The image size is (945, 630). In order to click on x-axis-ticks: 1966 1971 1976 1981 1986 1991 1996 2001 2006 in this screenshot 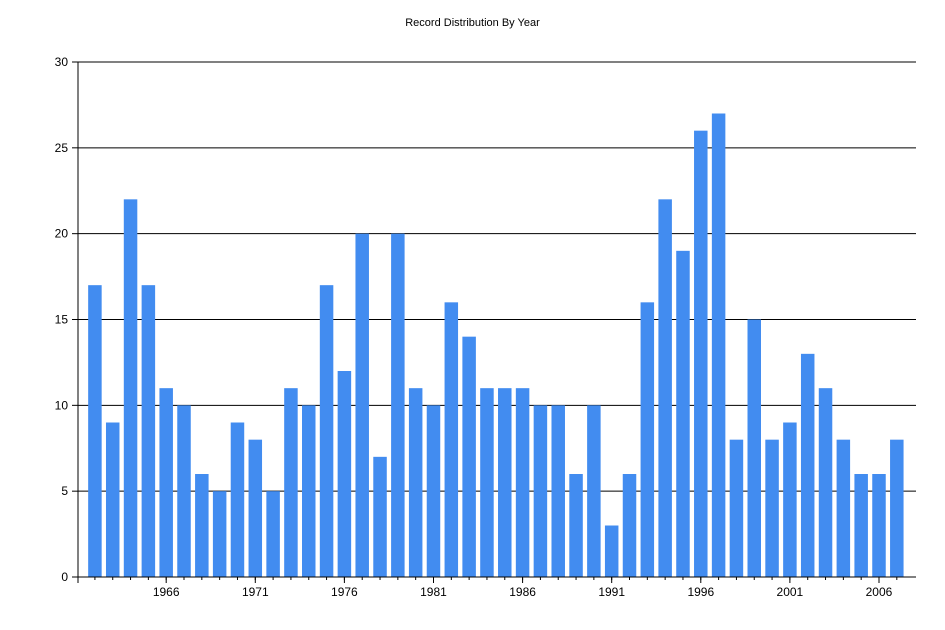, I will do `click(496, 588)`.